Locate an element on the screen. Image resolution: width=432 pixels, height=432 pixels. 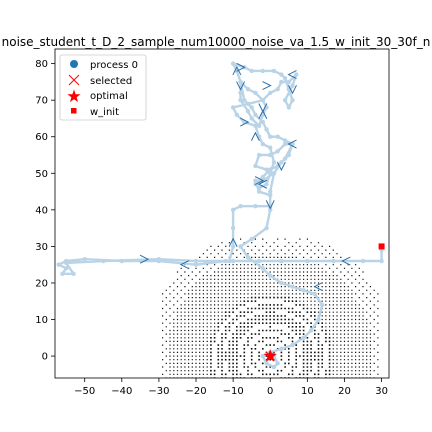
x-tick-label: −40 is located at coordinates (121, 391).